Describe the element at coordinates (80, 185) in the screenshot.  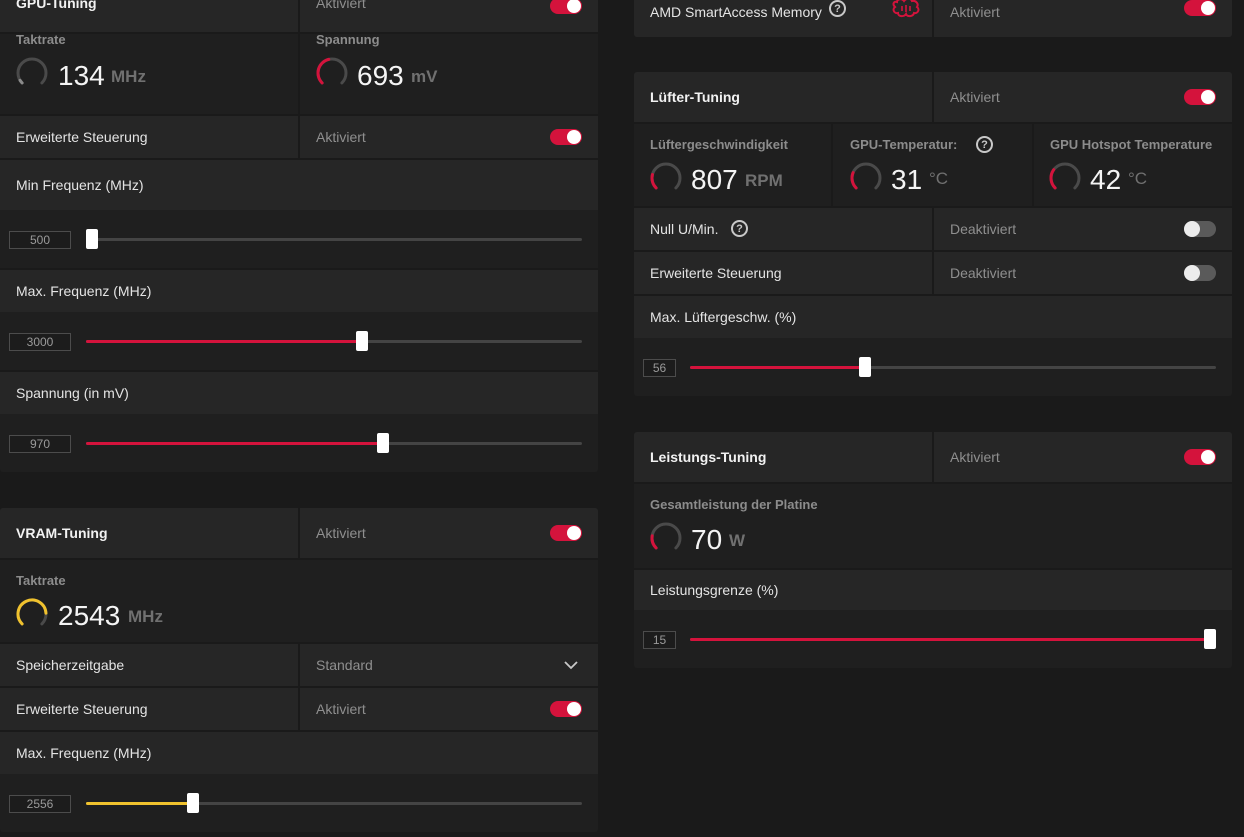
I see `gpu-min-freq-label: Min Frequenz (MHz)` at that location.